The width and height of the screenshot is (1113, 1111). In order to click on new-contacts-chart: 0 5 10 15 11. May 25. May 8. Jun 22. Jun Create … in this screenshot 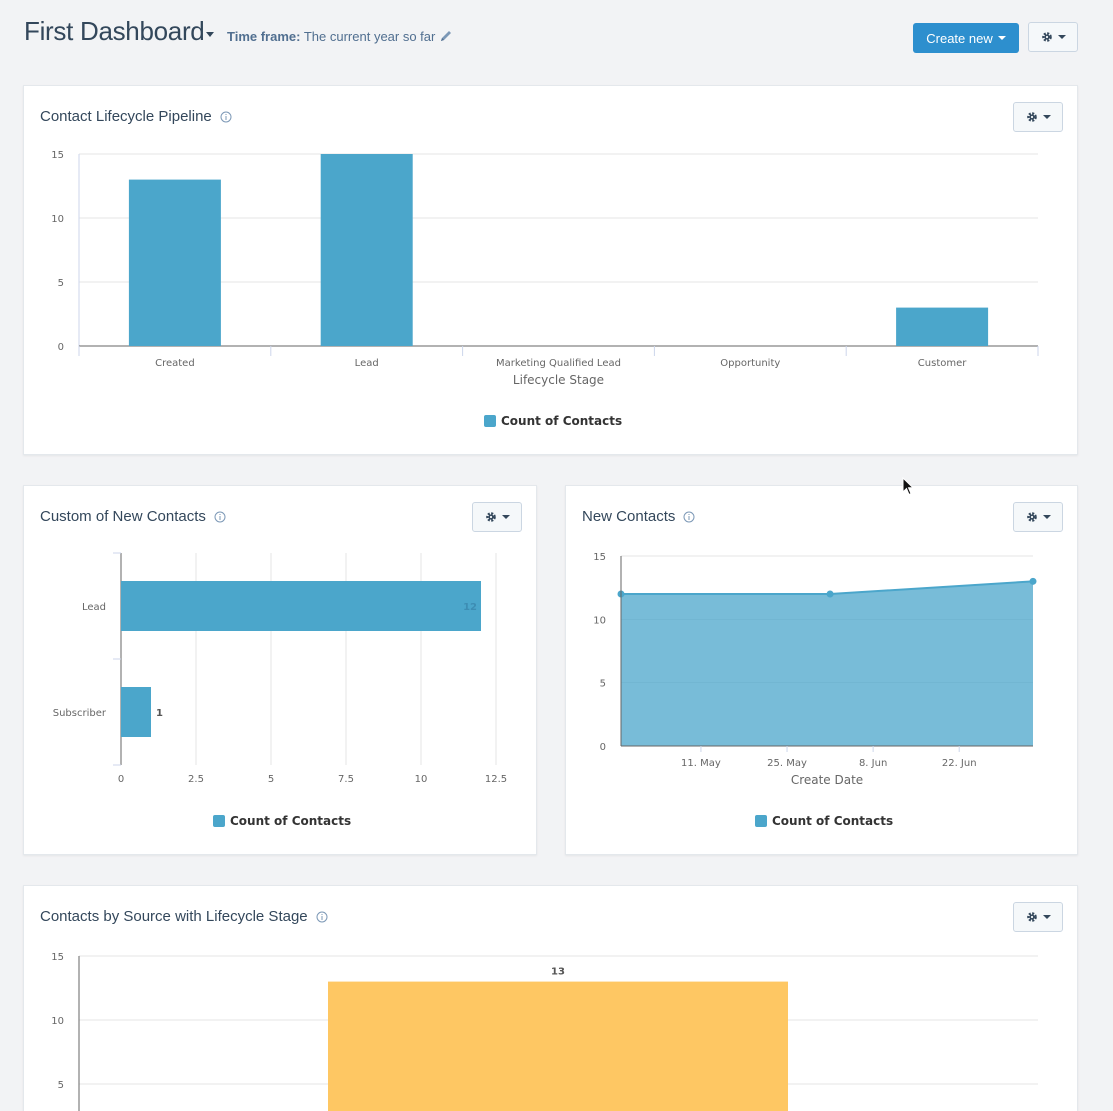, I will do `click(815, 669)`.